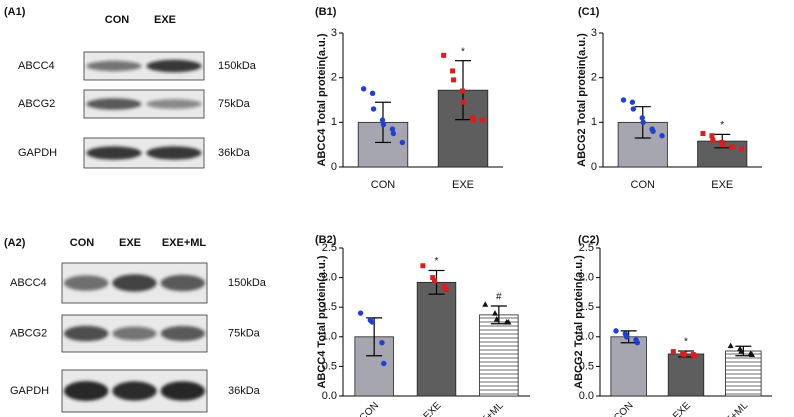 This screenshot has height=417, width=794. I want to click on panel-label: (B1), so click(326, 12).